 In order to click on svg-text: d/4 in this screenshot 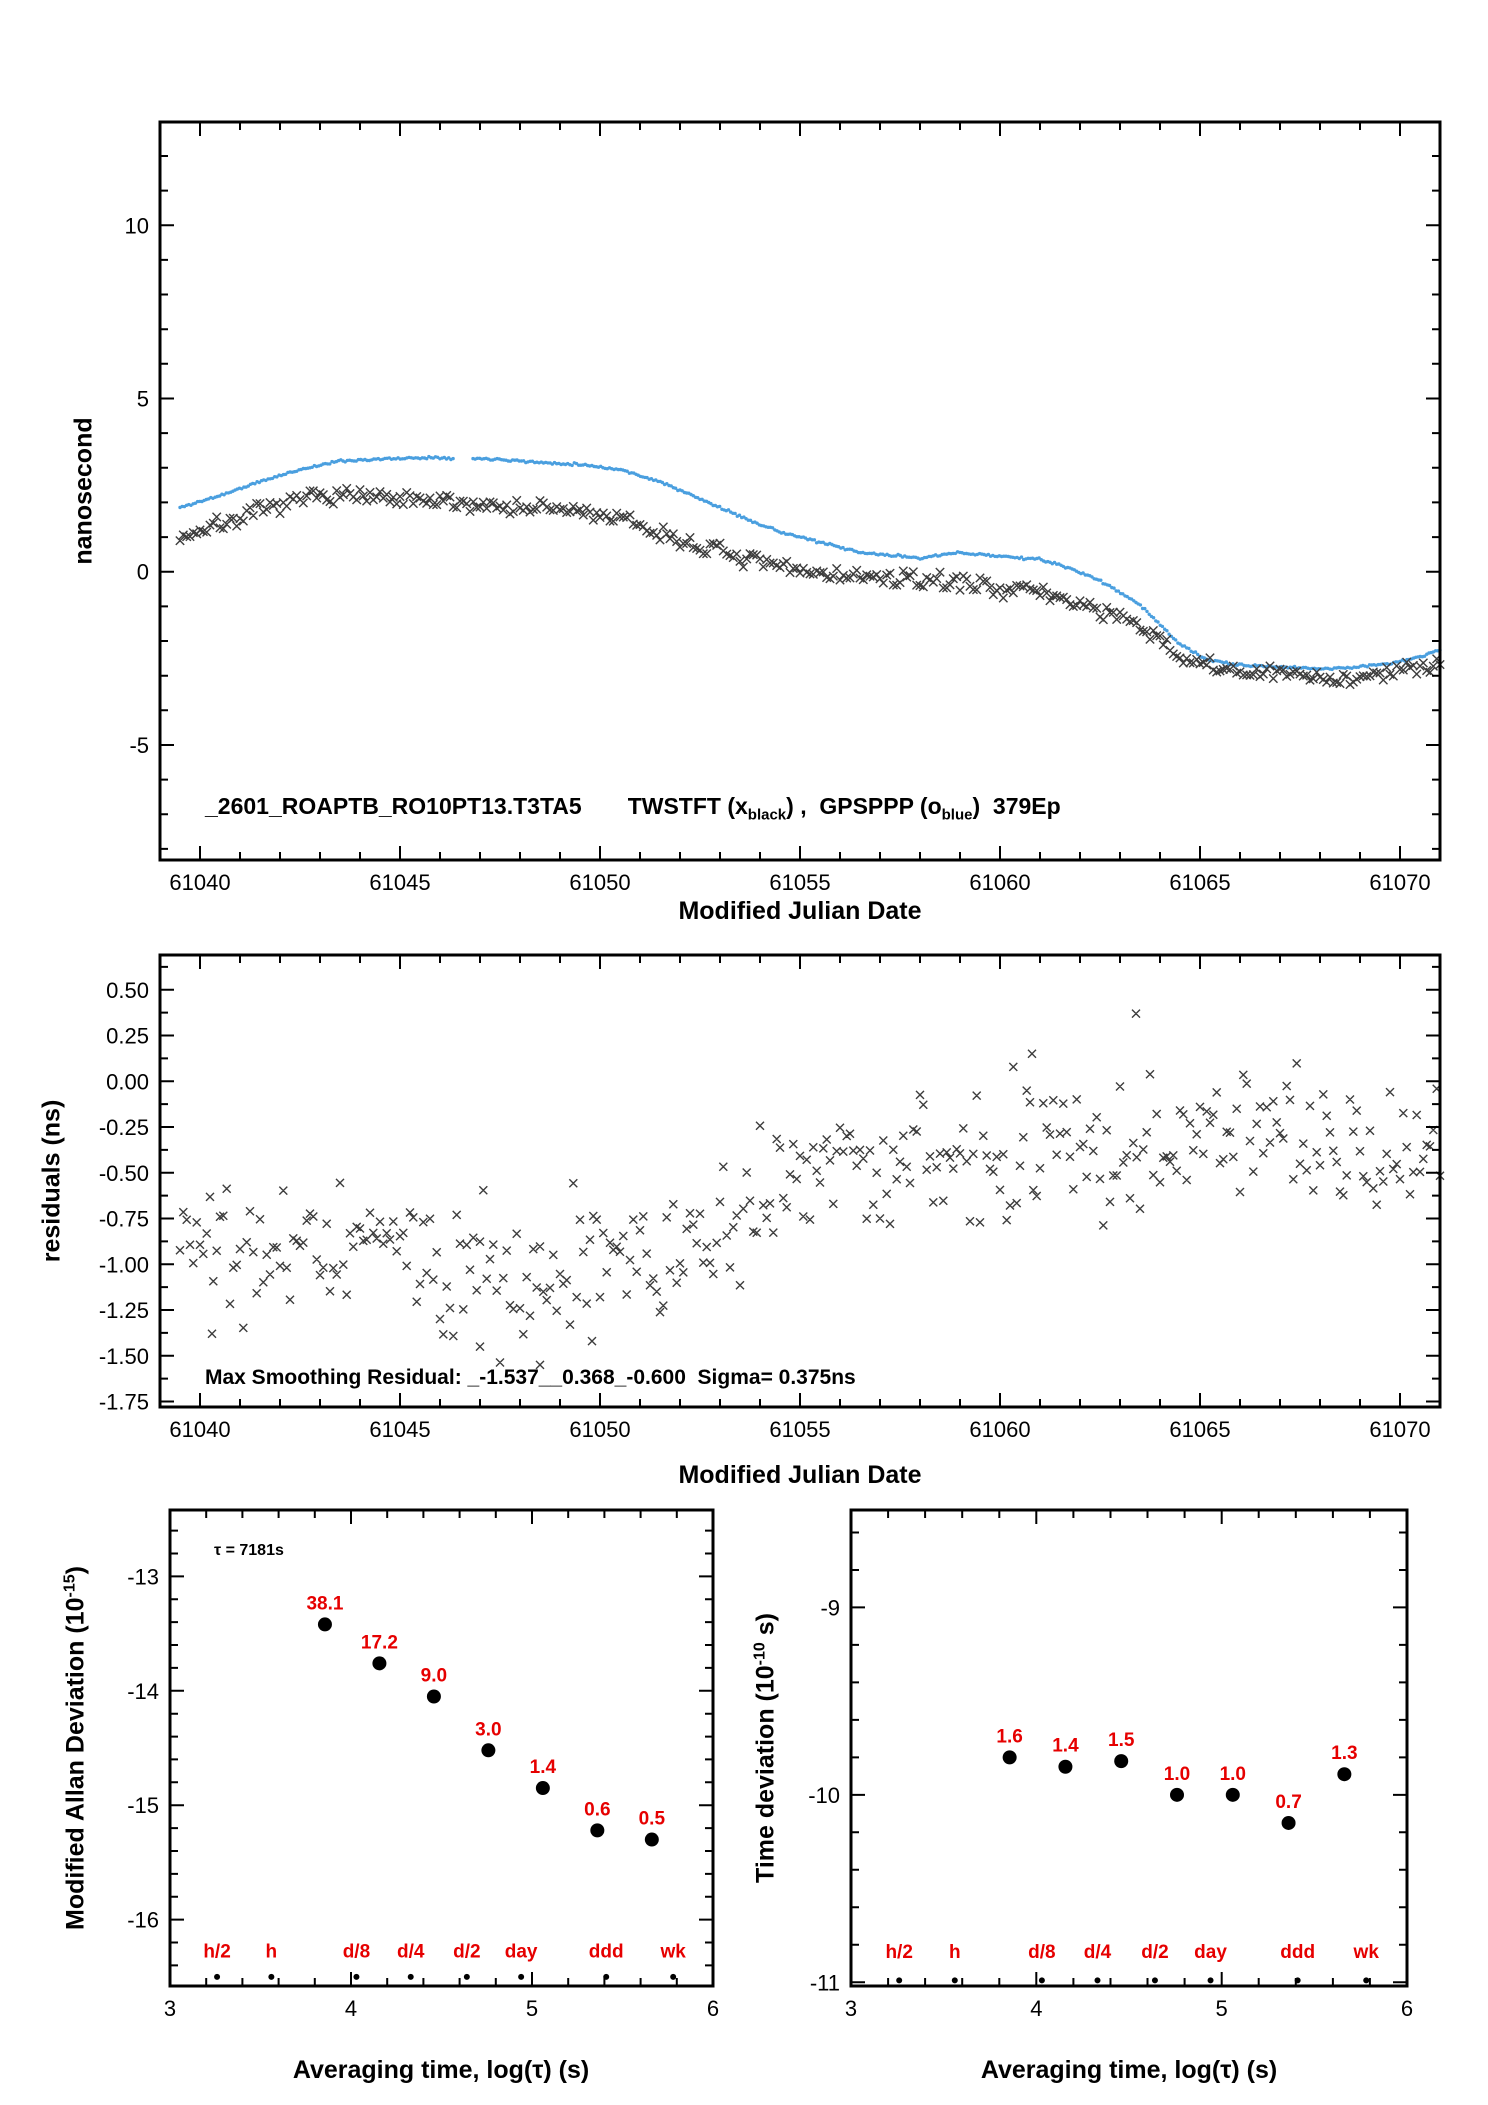, I will do `click(1098, 1952)`.